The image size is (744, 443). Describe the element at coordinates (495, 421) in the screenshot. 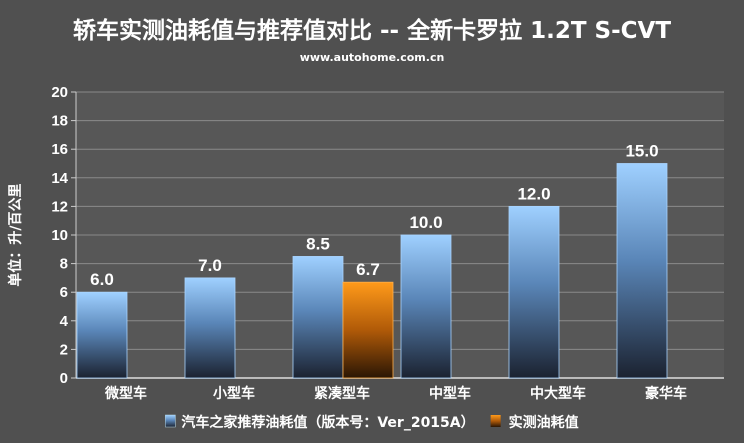

I see `legend-swatch-measured` at that location.